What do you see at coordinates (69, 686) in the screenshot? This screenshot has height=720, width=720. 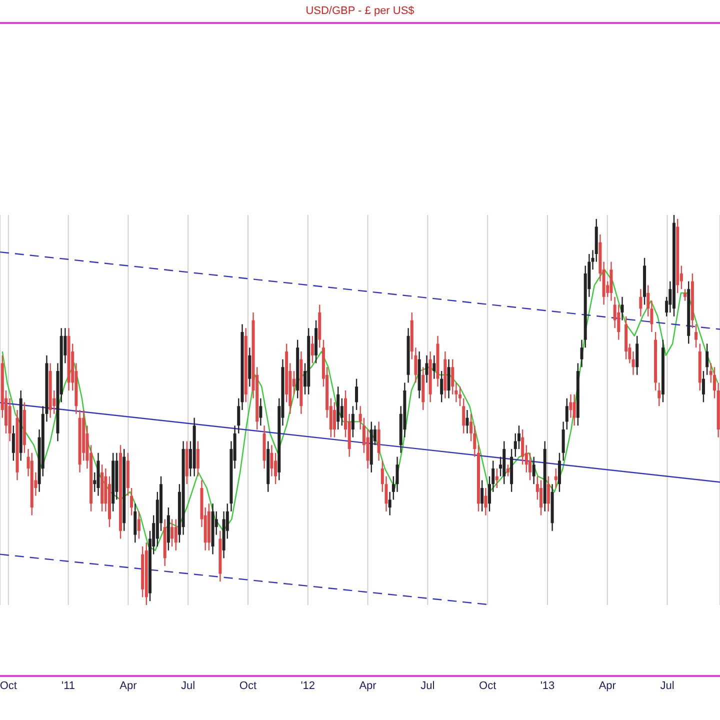 I see `x-tick-label: '11` at bounding box center [69, 686].